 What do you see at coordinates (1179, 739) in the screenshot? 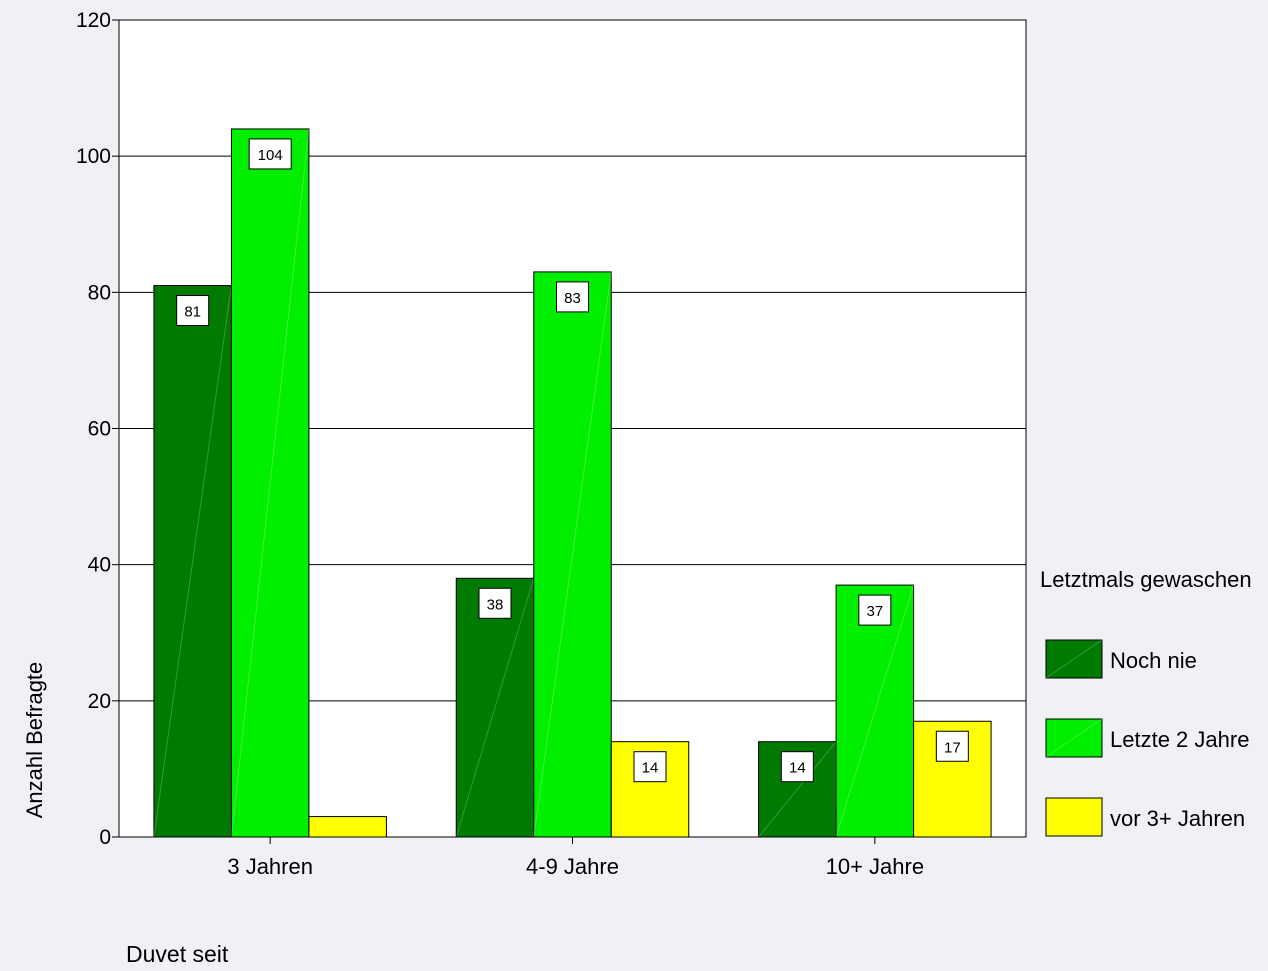
I see `legend-label: Letzte 2 Jahre` at bounding box center [1179, 739].